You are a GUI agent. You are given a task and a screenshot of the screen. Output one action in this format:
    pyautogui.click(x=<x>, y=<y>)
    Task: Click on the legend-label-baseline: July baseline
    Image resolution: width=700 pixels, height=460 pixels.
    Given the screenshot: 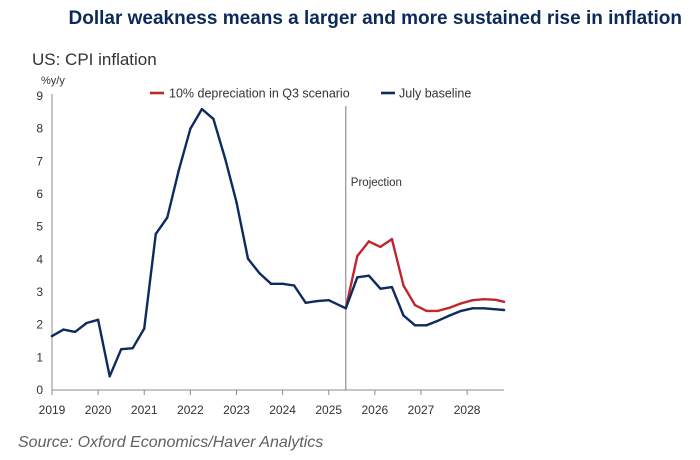 What is the action you would take?
    pyautogui.click(x=435, y=94)
    